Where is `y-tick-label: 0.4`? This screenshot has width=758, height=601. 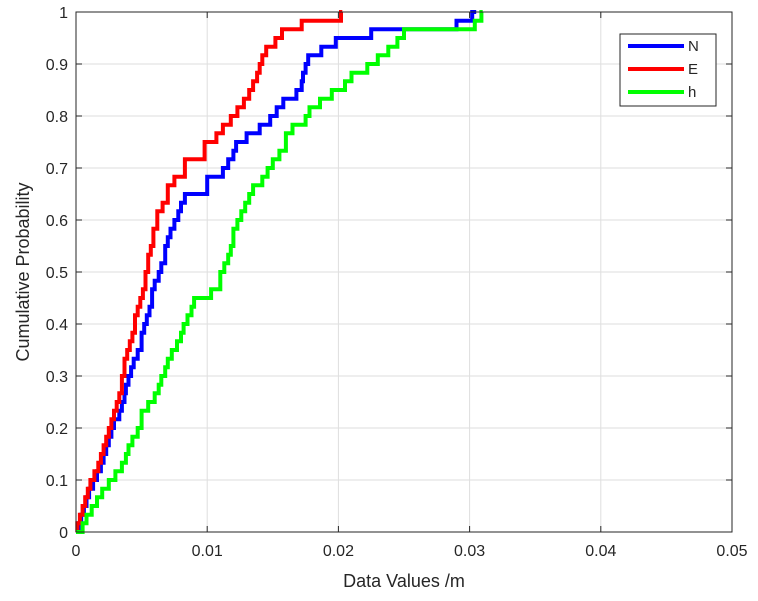 y-tick-label: 0.4 is located at coordinates (57, 325).